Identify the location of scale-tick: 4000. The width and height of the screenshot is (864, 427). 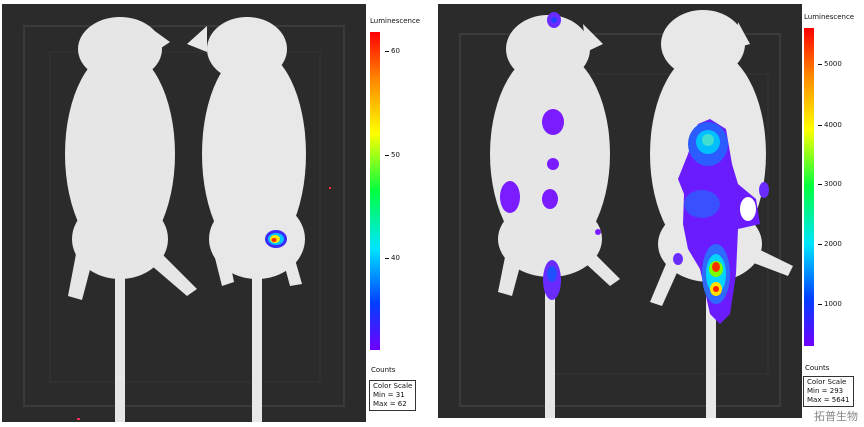
(830, 125).